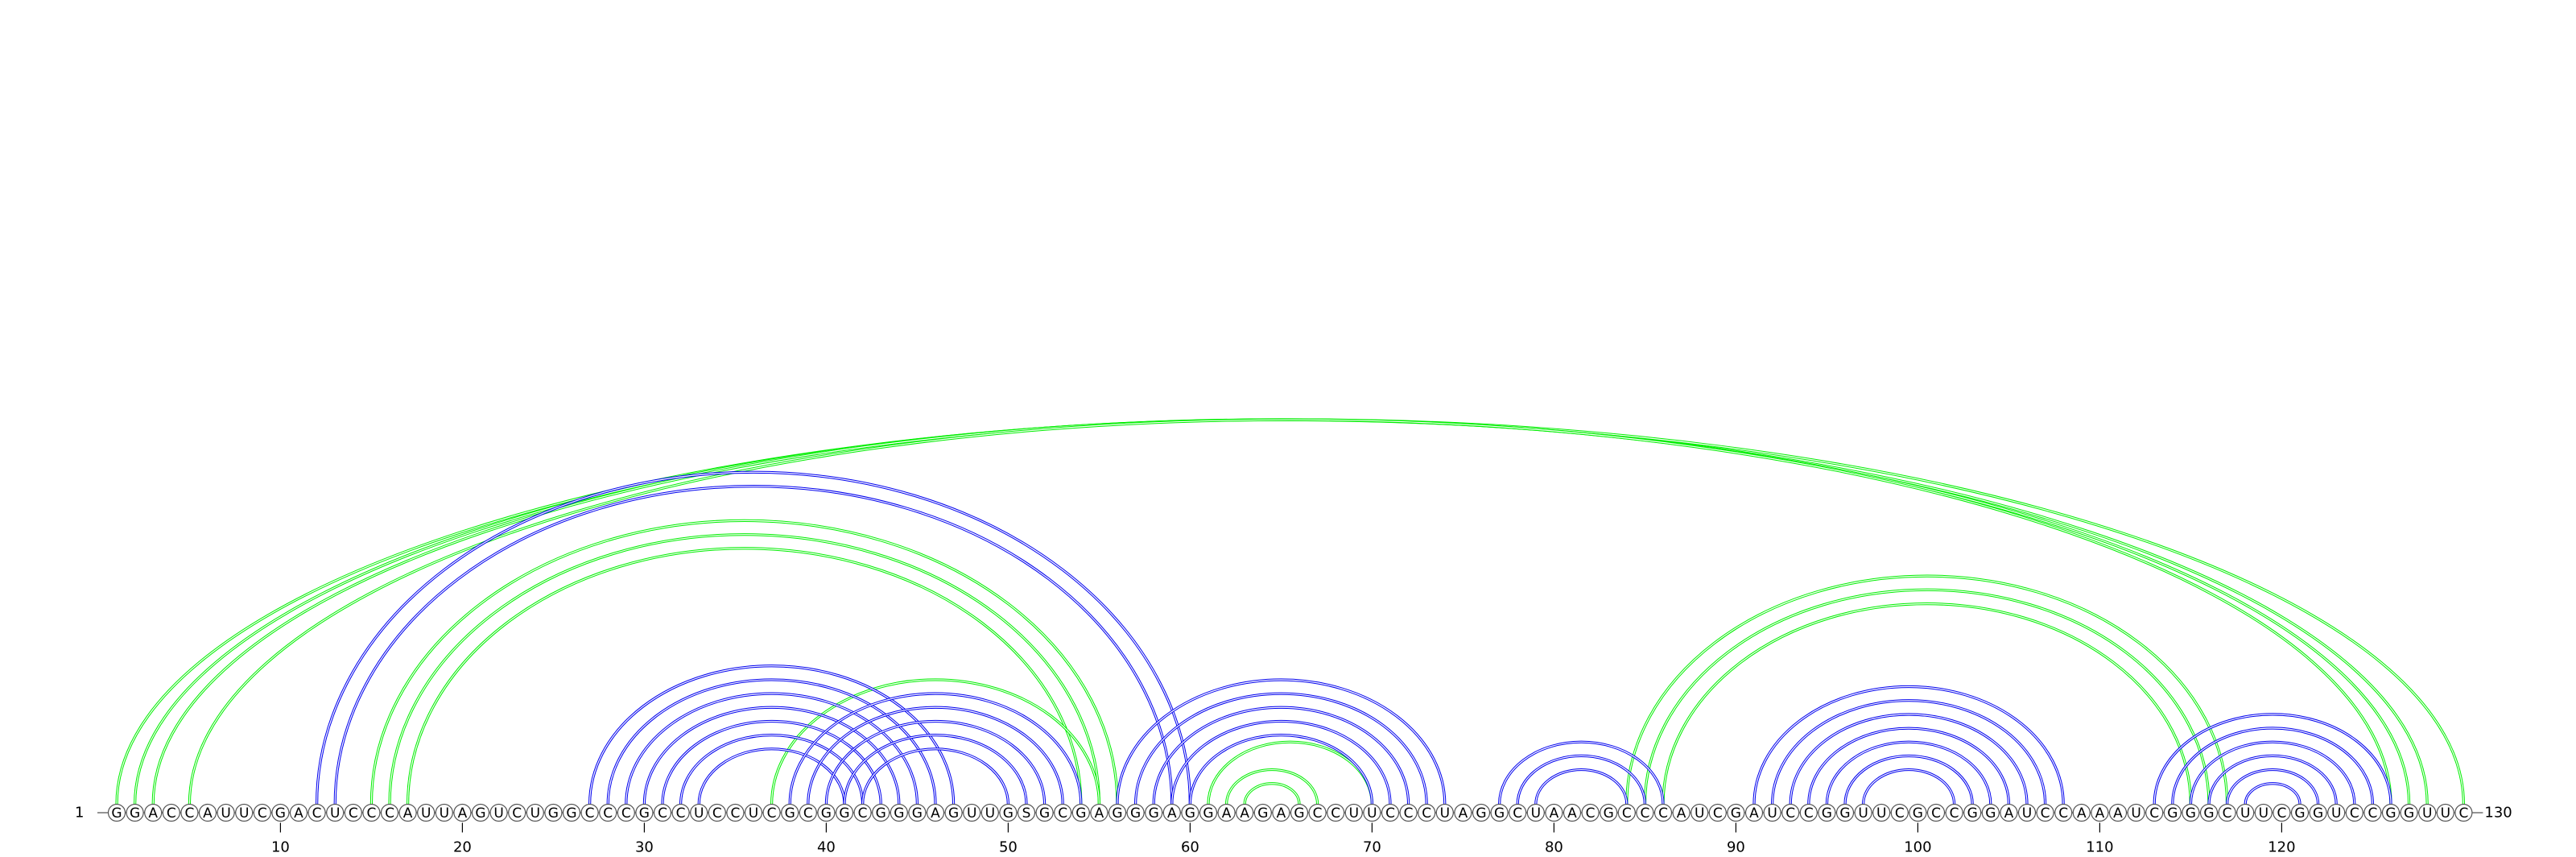 This screenshot has height=857, width=2576. What do you see at coordinates (1026, 812) in the screenshot?
I see `nucleotide: S` at bounding box center [1026, 812].